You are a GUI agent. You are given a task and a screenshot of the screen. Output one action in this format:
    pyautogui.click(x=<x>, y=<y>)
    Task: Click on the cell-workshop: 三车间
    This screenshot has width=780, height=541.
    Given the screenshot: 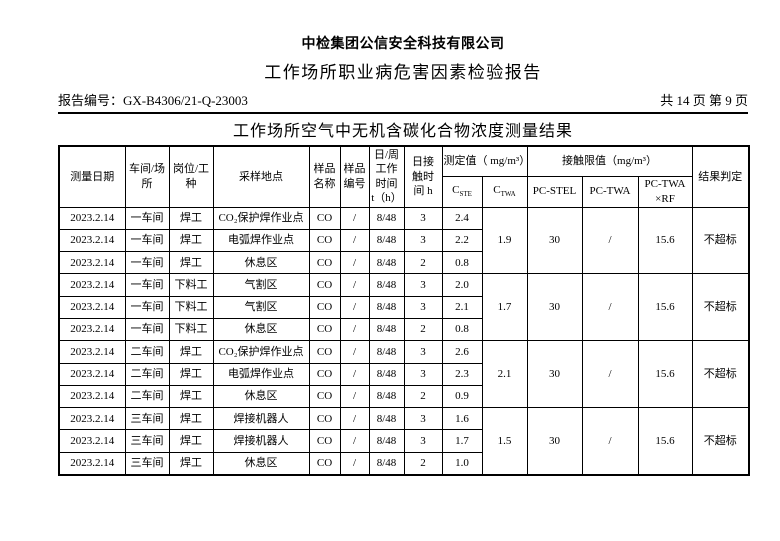 What is the action you would take?
    pyautogui.click(x=147, y=441)
    